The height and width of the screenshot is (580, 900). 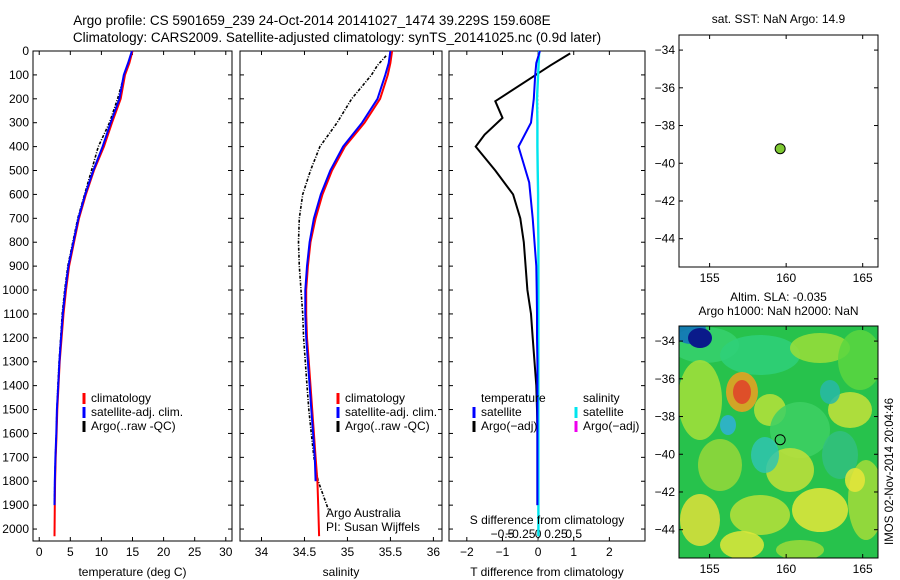 I want to click on x-tick-label: 5, so click(x=70, y=552).